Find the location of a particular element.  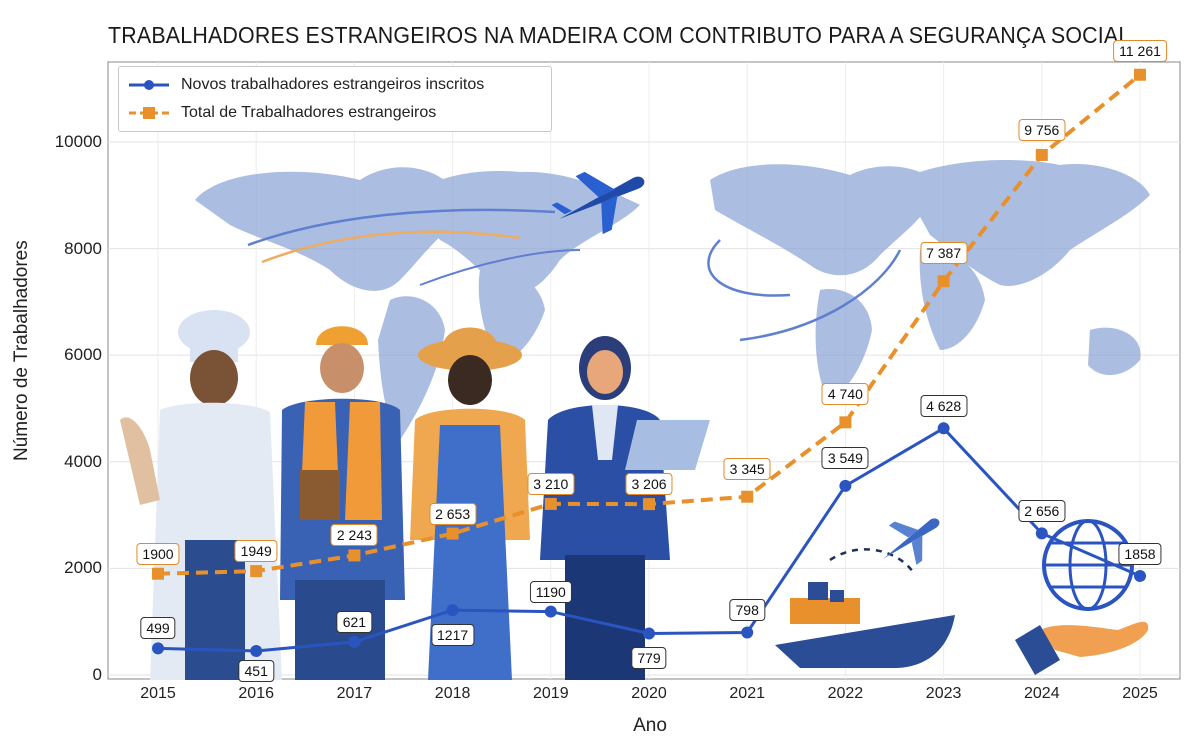

x-tick-label: 2019 is located at coordinates (551, 693).